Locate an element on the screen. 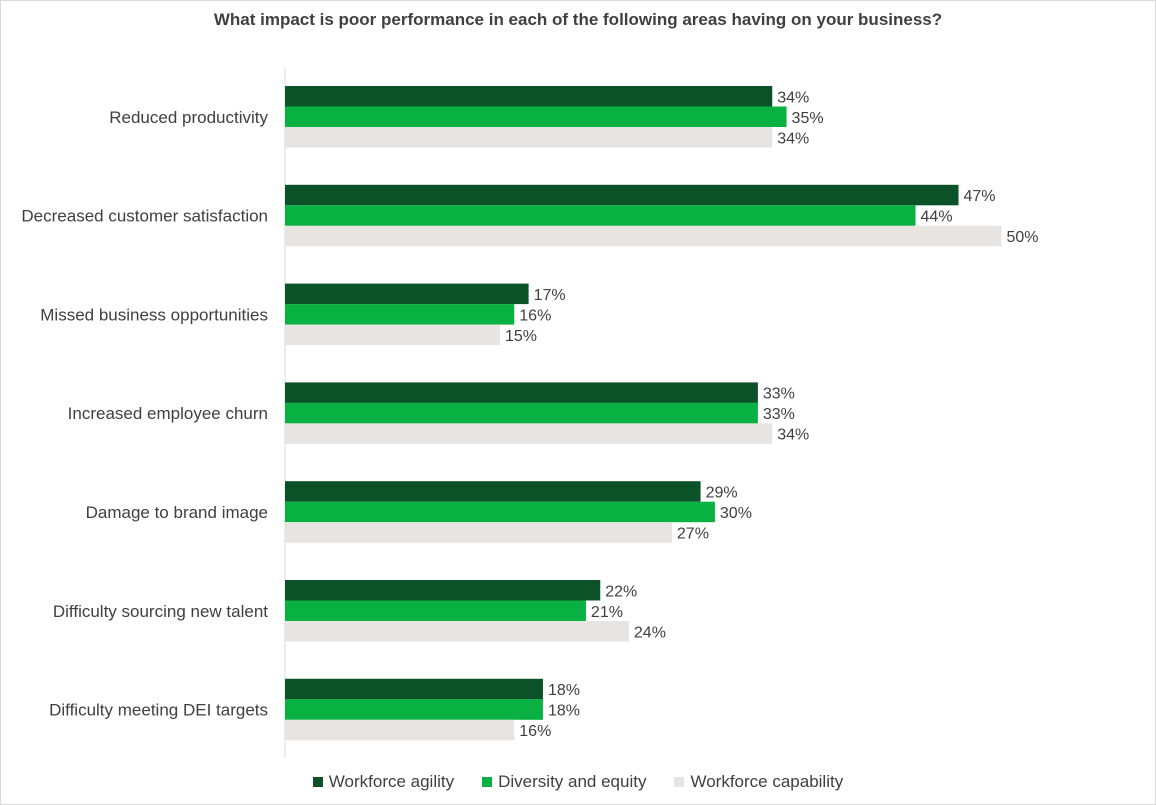 The width and height of the screenshot is (1156, 805). data-label: 21% is located at coordinates (607, 612).